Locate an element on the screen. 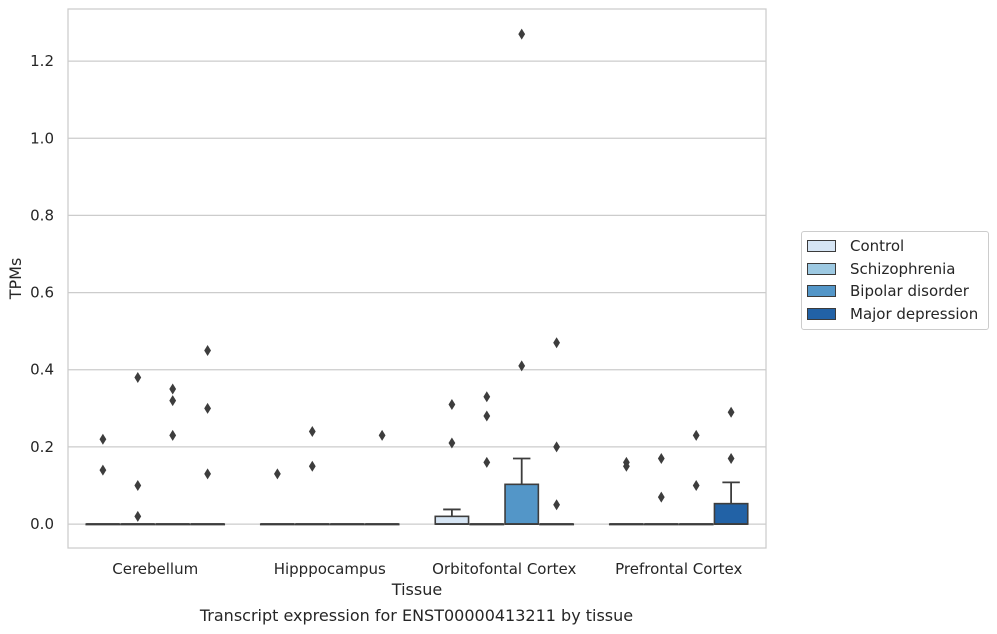  y-tick-label: 1.2 is located at coordinates (42, 61).